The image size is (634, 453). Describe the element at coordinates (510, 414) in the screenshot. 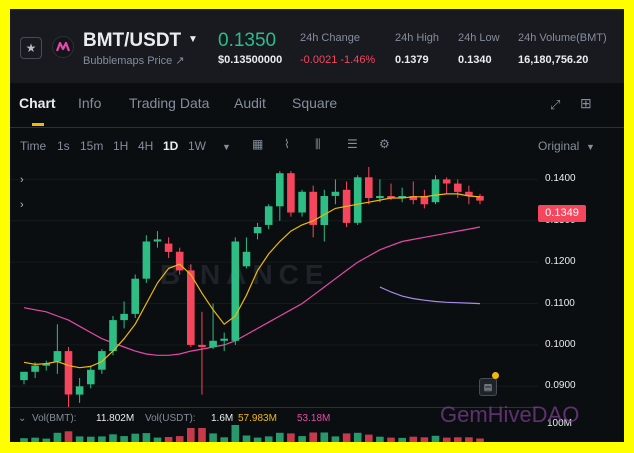

I see `gemhivedao-watermark: GemHiveDAO` at that location.